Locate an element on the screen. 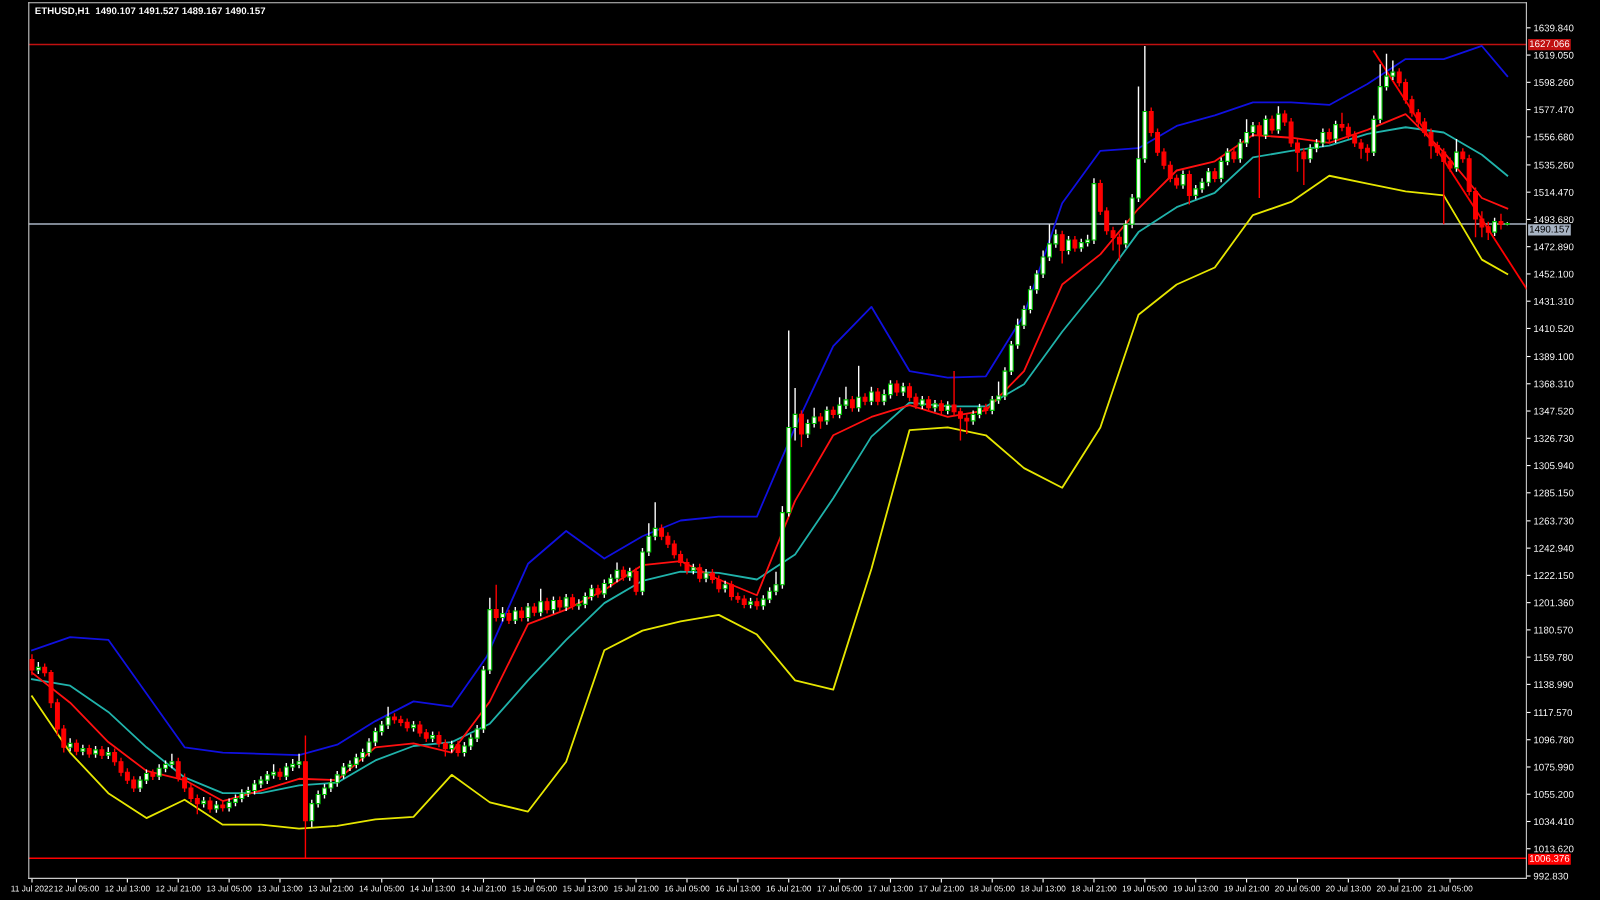 This screenshot has width=1600, height=900. y-tick-label: 1305.940 is located at coordinates (1554, 466).